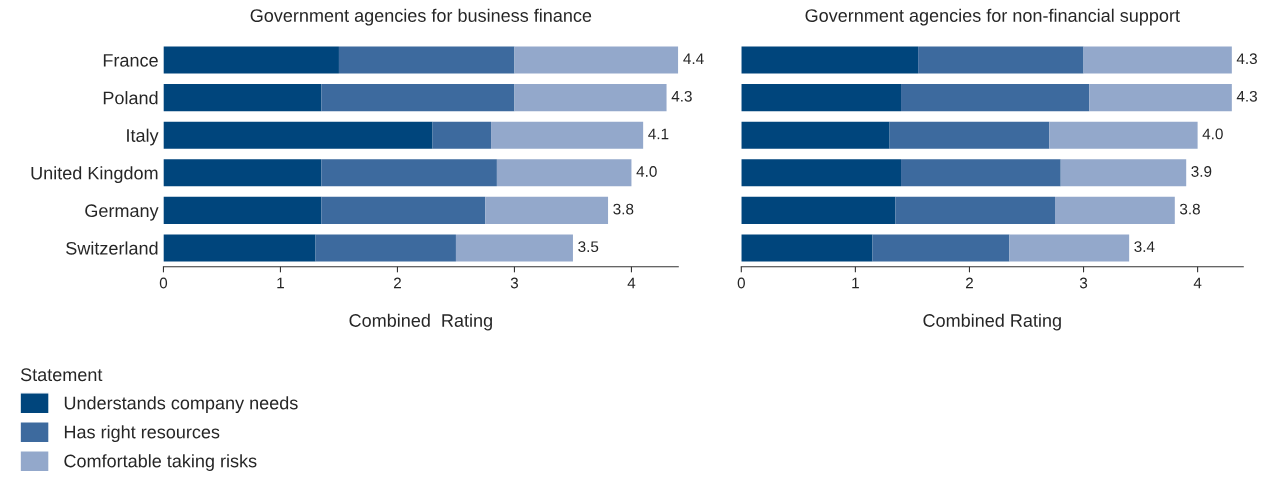 This screenshot has height=485, width=1287. Describe the element at coordinates (130, 60) in the screenshot. I see `y-tick-label: France` at that location.